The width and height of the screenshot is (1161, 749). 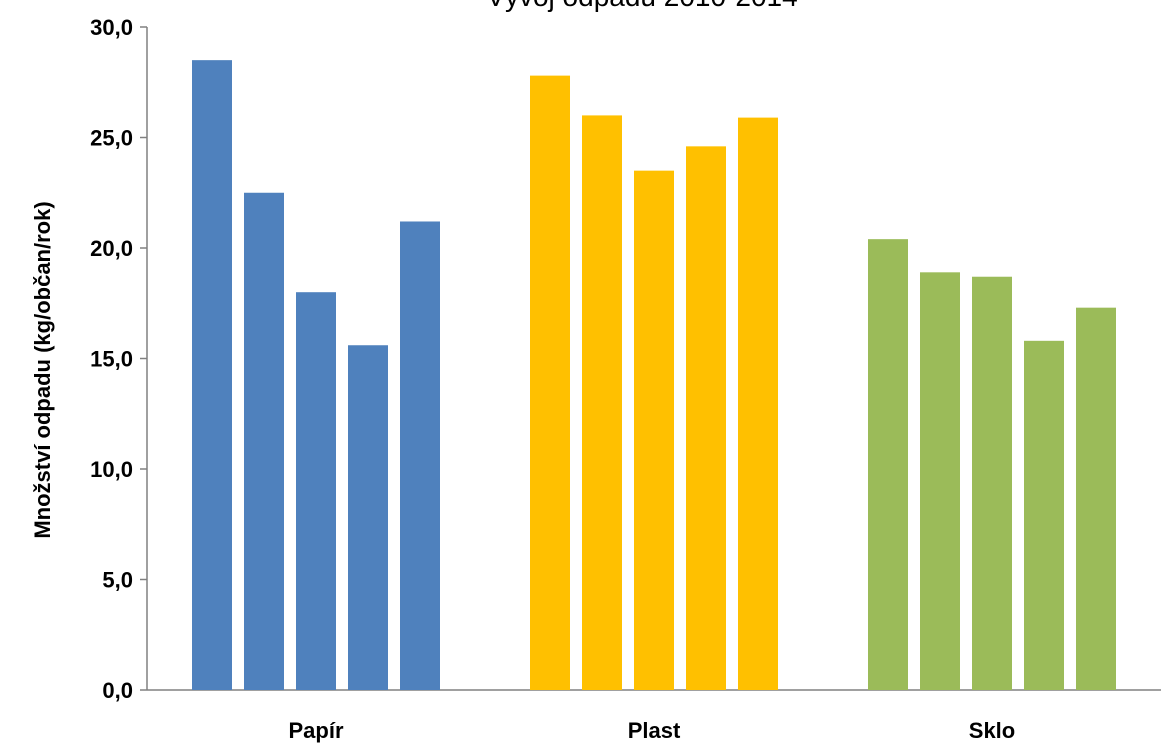 I want to click on y-axis-title: Množství odpadu (kg/občan/rok), so click(x=42, y=369).